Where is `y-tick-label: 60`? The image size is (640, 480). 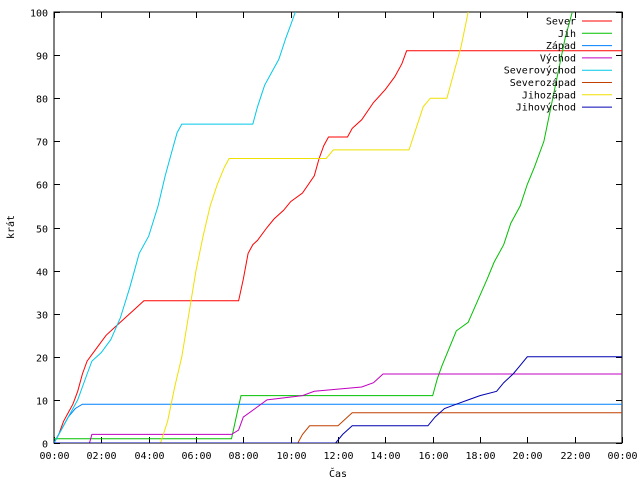 y-tick-label: 60 is located at coordinates (42, 186).